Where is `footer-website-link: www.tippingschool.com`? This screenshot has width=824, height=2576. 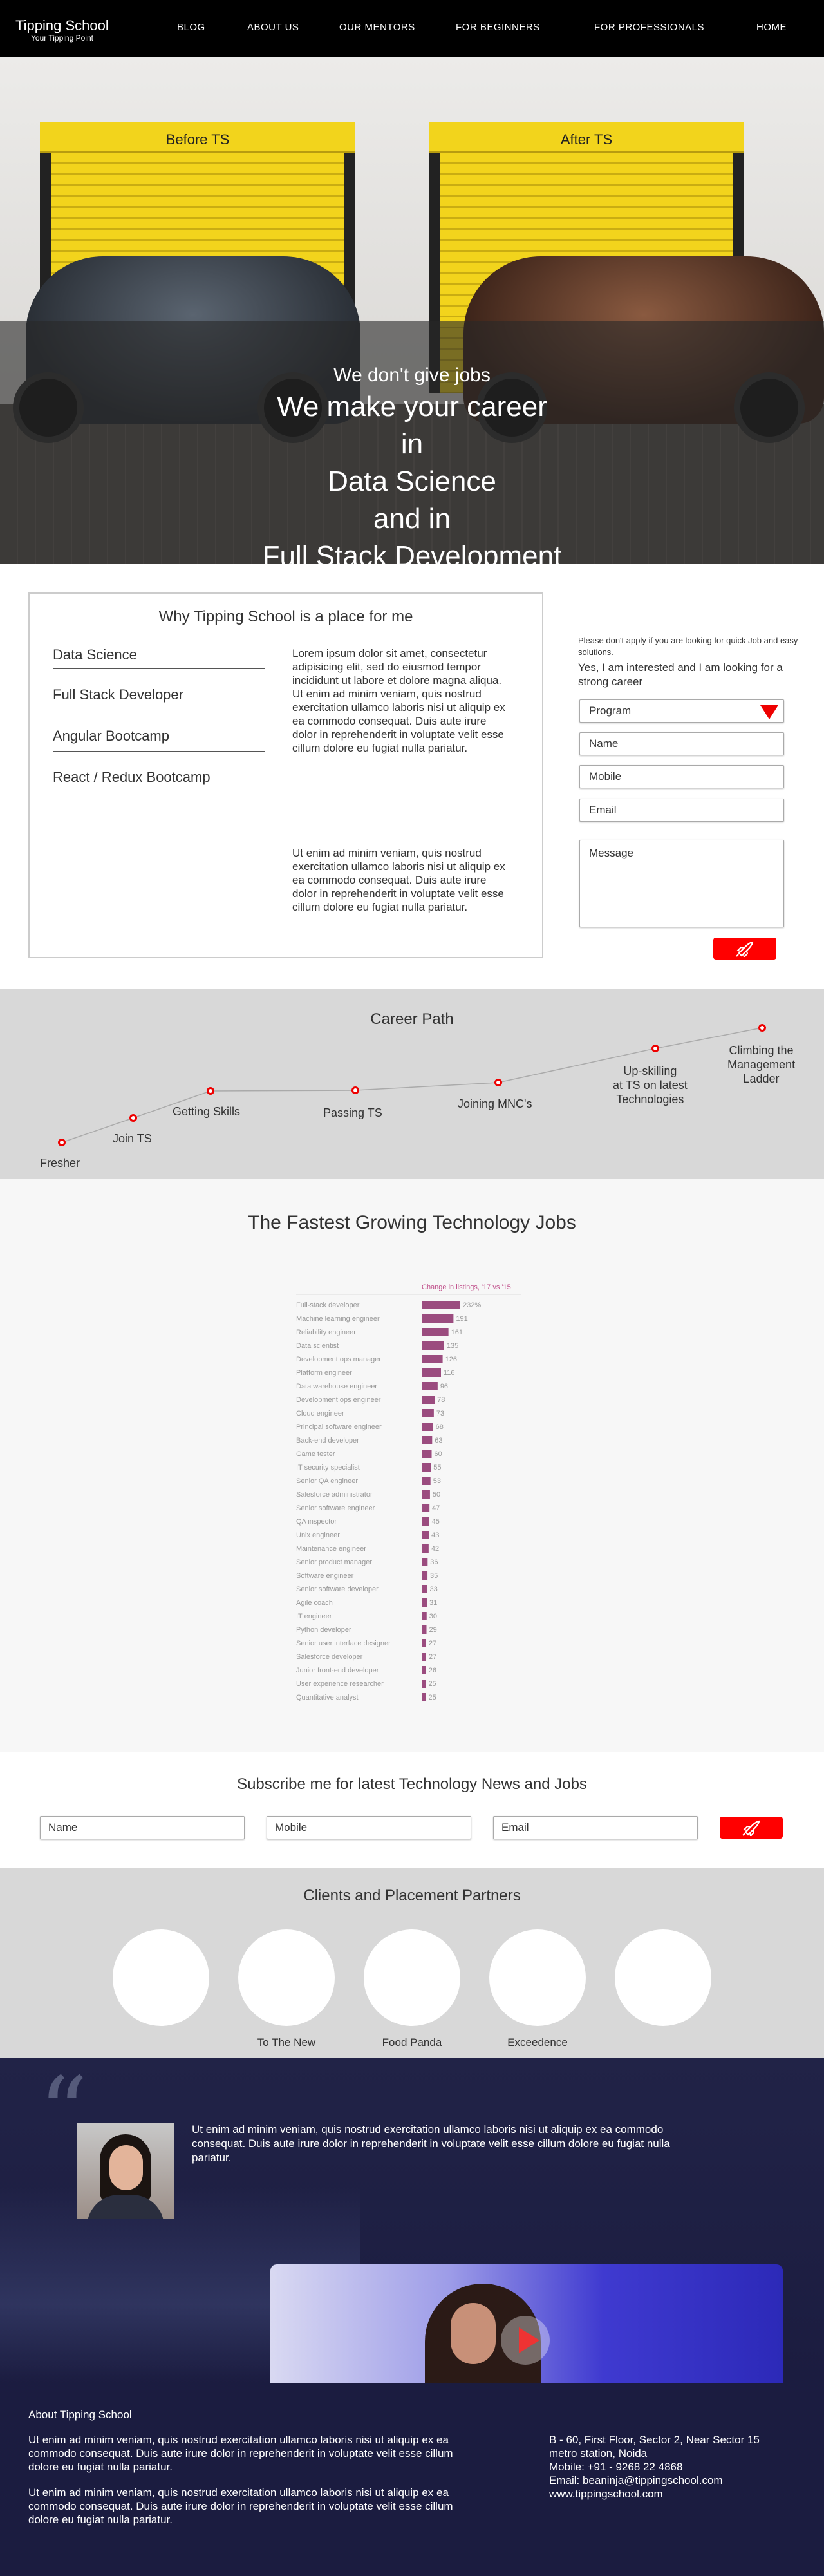
footer-website-link: www.tippingschool.com is located at coordinates (606, 2494).